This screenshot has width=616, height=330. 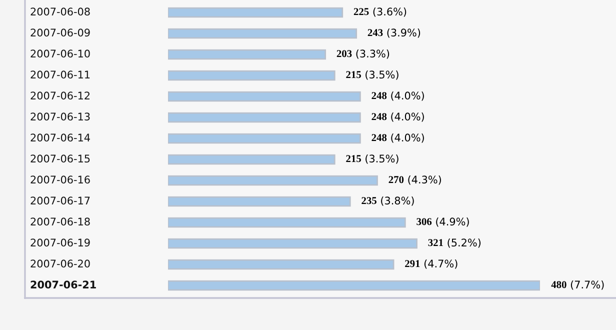 What do you see at coordinates (60, 96) in the screenshot?
I see `y-tick-label: 2007-06-12` at bounding box center [60, 96].